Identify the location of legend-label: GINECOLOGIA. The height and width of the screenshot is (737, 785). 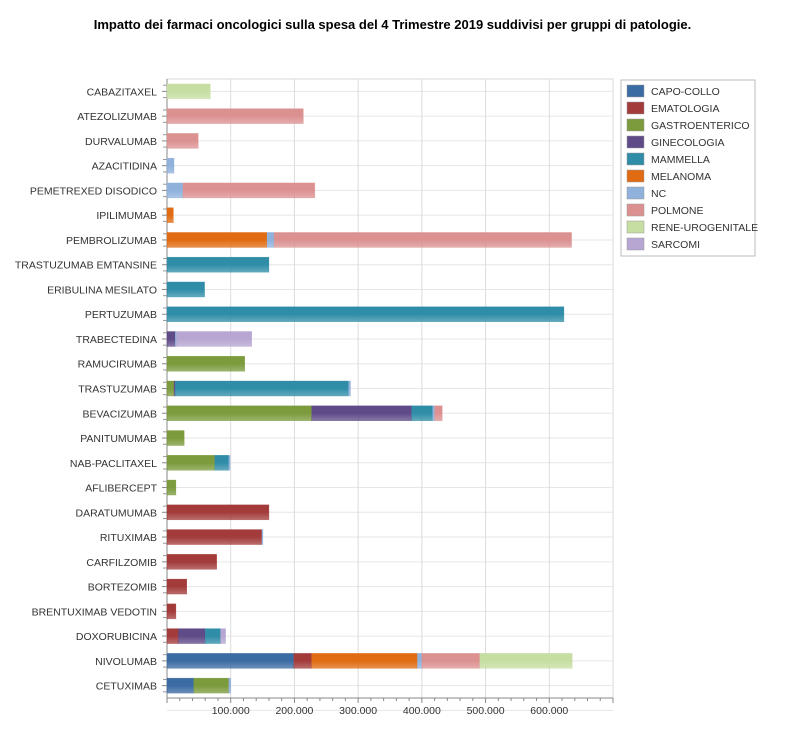
(688, 143).